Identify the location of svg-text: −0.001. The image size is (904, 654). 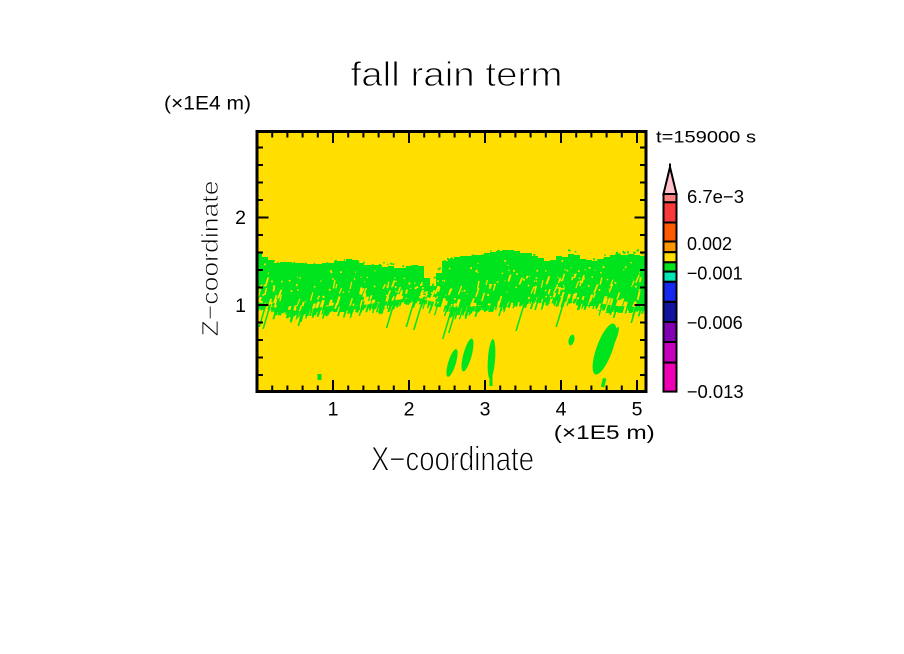
(715, 273).